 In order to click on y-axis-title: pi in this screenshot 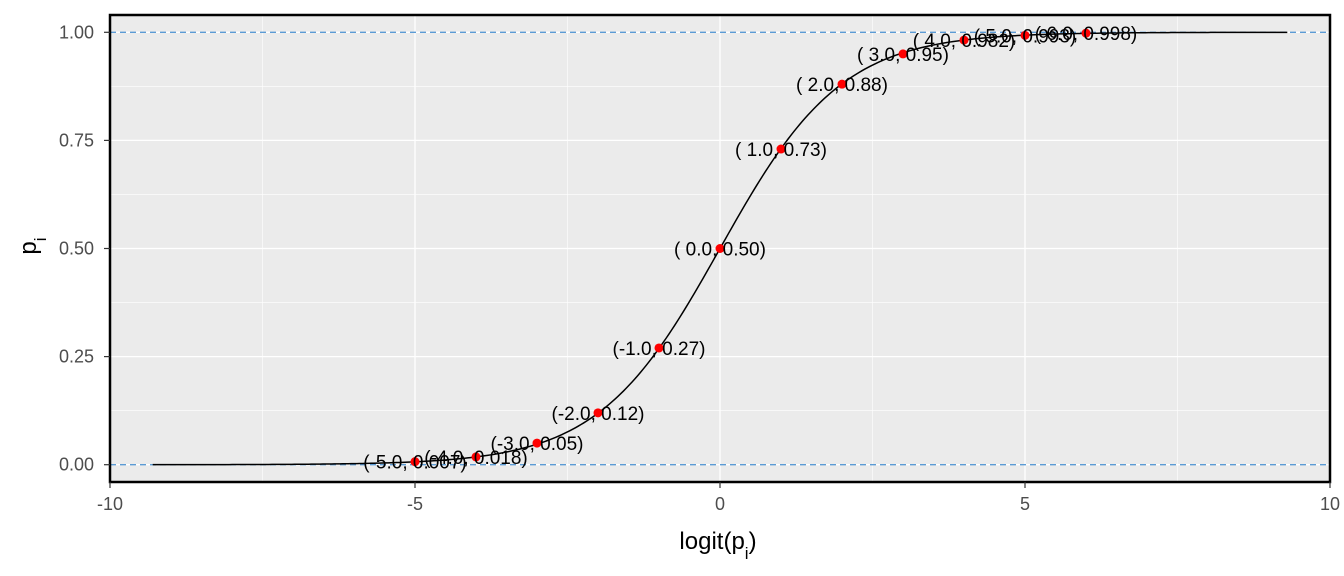, I will do `click(32, 245)`.